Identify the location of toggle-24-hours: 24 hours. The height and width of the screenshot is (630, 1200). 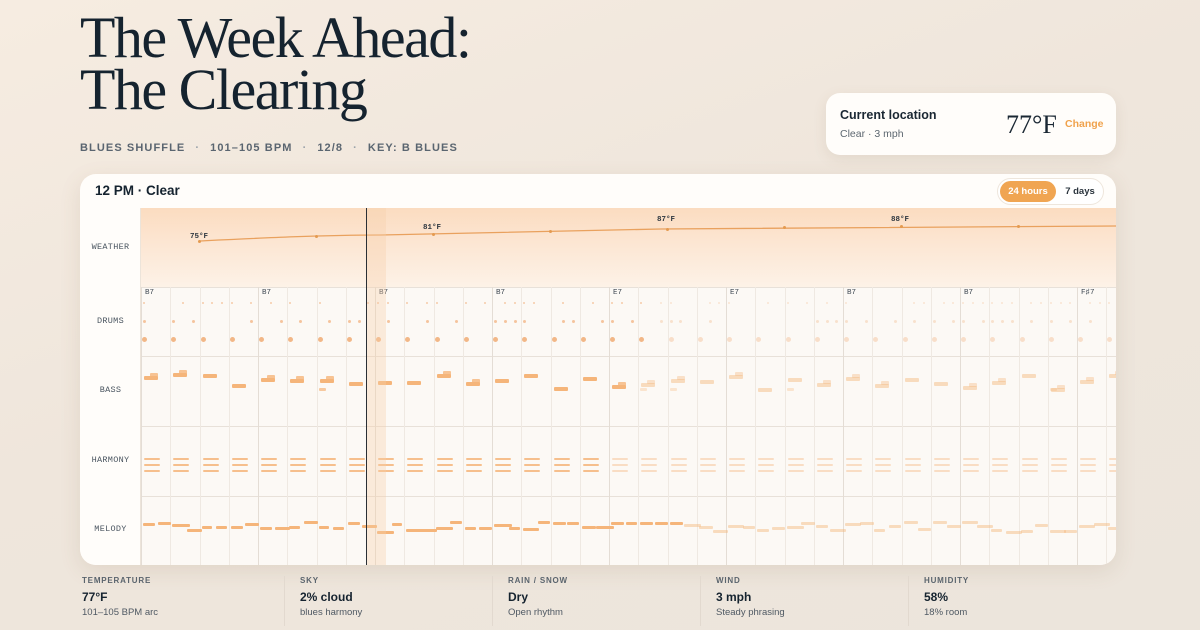
(1028, 191).